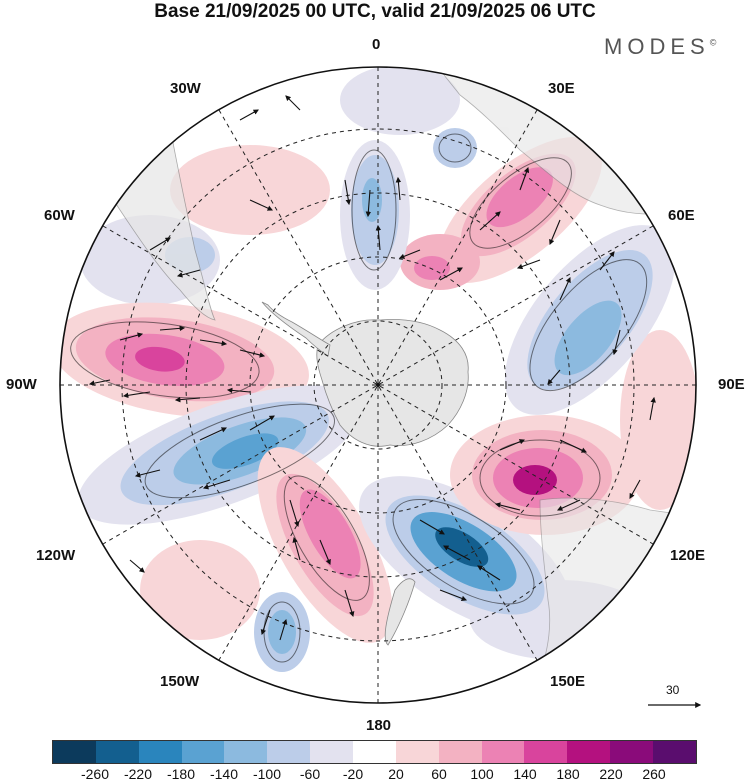 This screenshot has width=750, height=783. What do you see at coordinates (185, 88) in the screenshot?
I see `lon-label-30w: 30W` at bounding box center [185, 88].